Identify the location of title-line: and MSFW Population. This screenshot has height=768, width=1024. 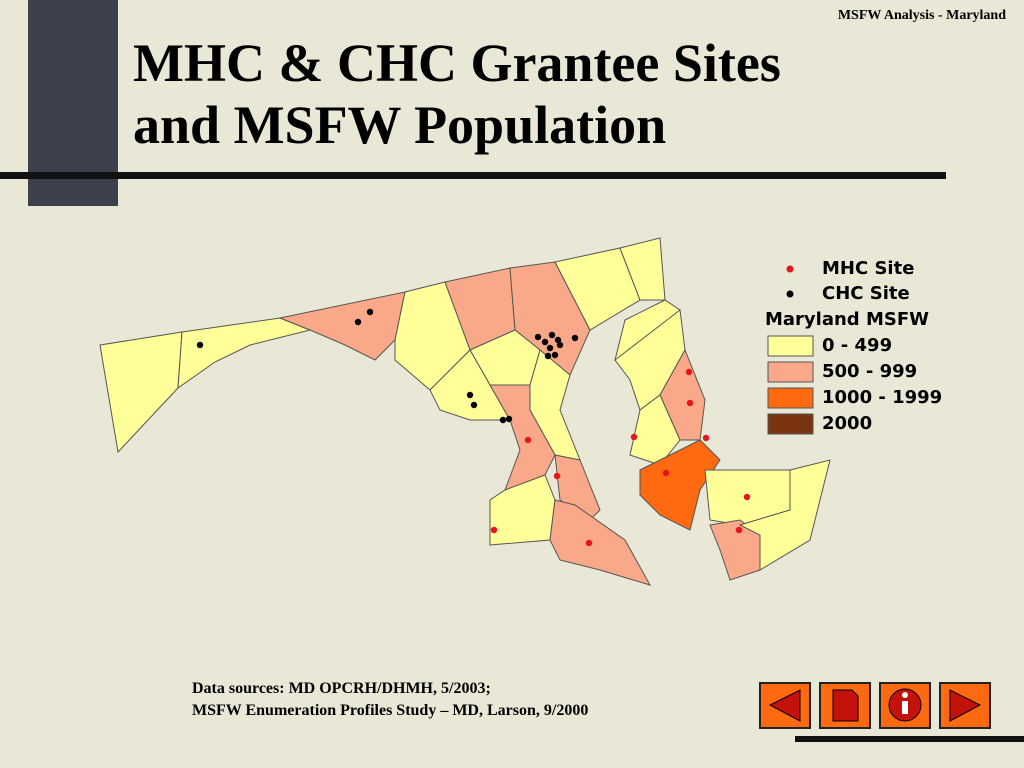
(400, 125).